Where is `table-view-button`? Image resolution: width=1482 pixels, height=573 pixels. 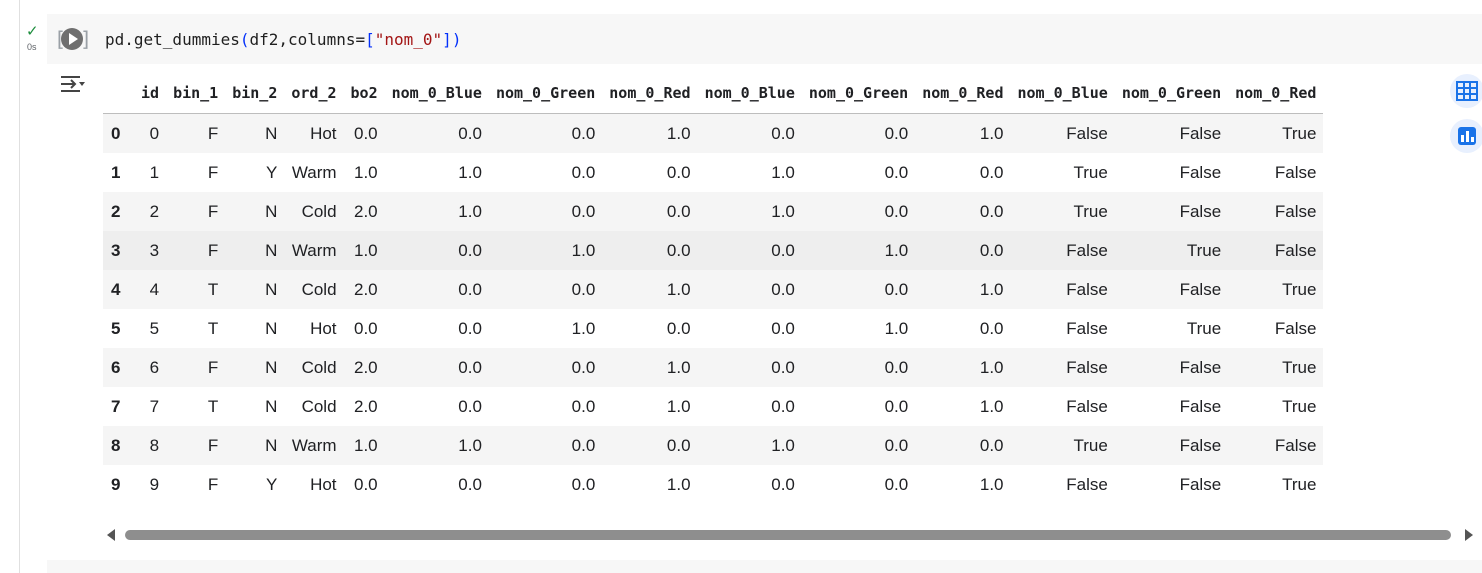
table-view-button is located at coordinates (1466, 91).